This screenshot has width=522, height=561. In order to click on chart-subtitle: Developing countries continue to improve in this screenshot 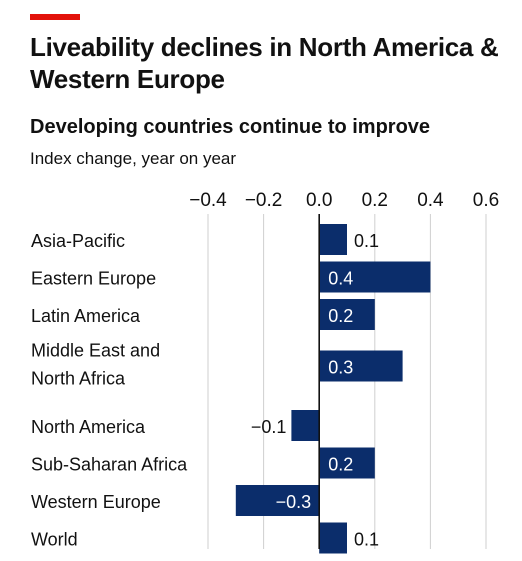, I will do `click(230, 127)`.